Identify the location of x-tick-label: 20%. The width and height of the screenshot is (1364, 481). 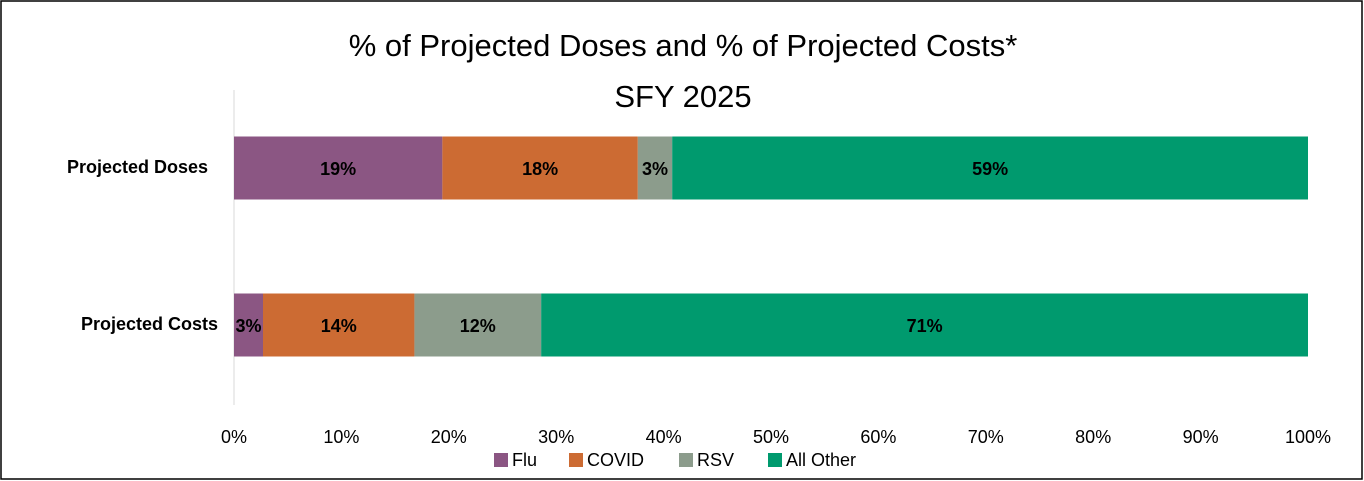
(449, 437).